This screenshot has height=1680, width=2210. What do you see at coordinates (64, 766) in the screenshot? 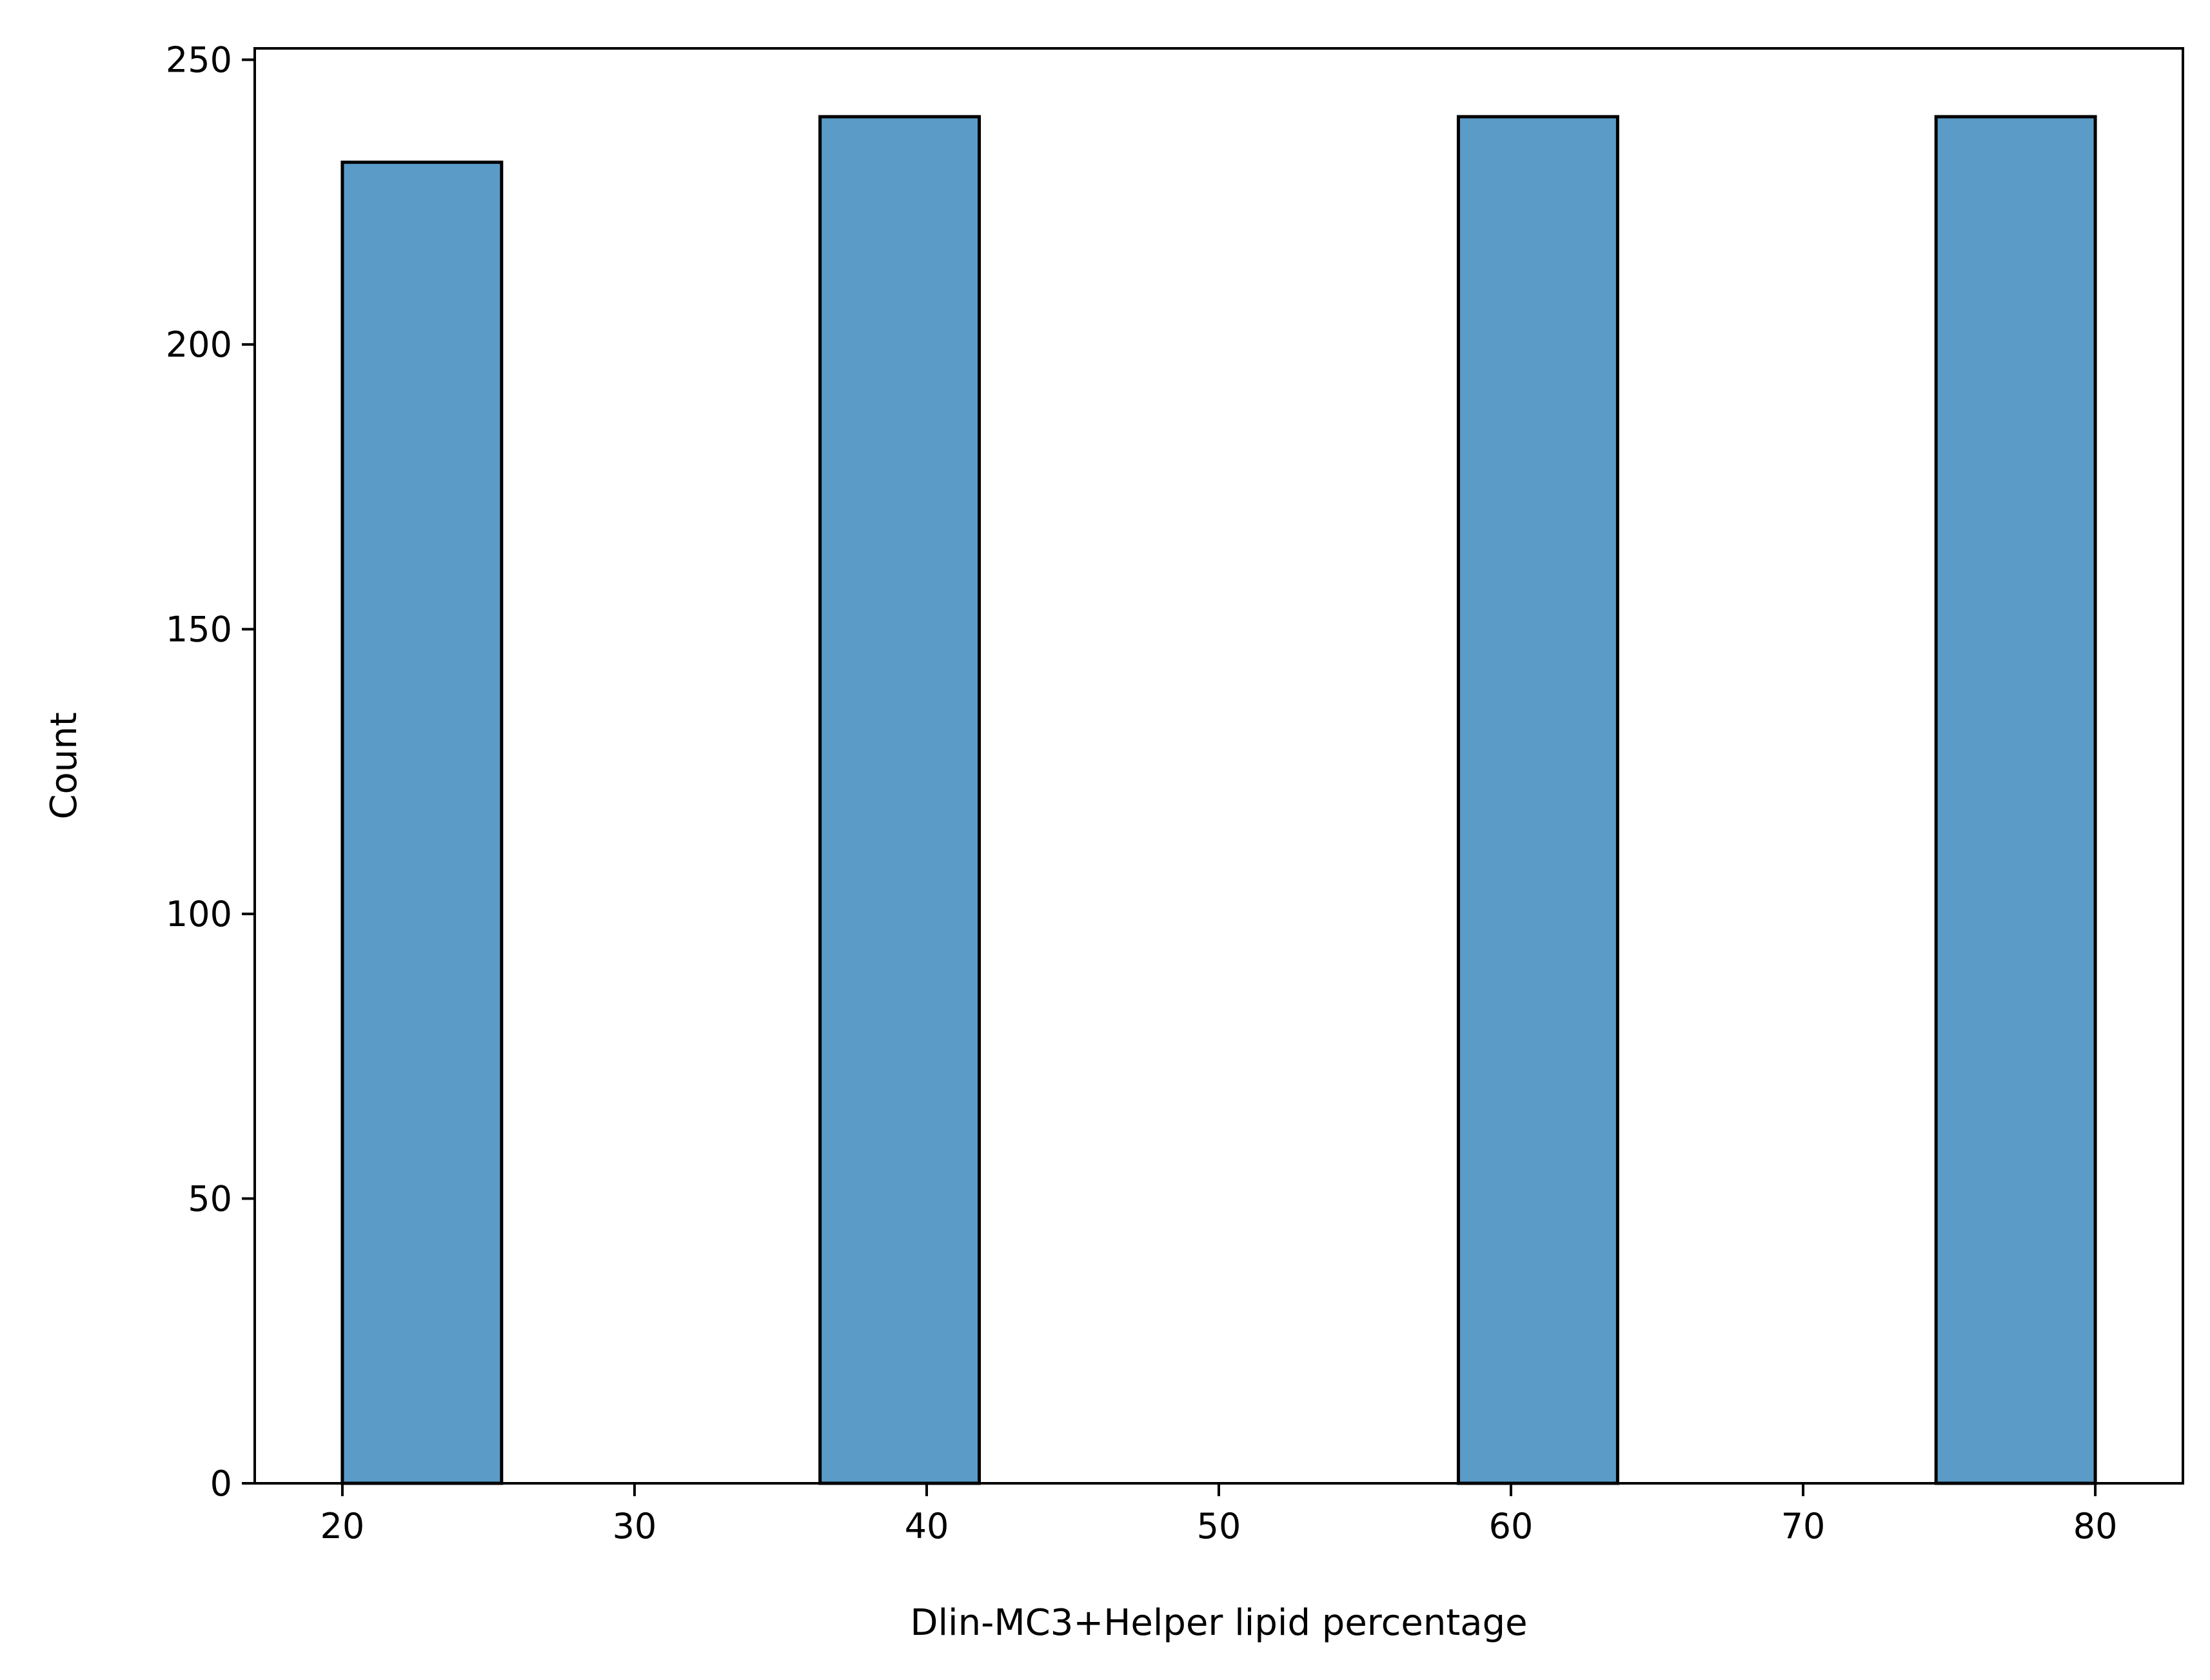
I see `y-axis-label: Count` at bounding box center [64, 766].